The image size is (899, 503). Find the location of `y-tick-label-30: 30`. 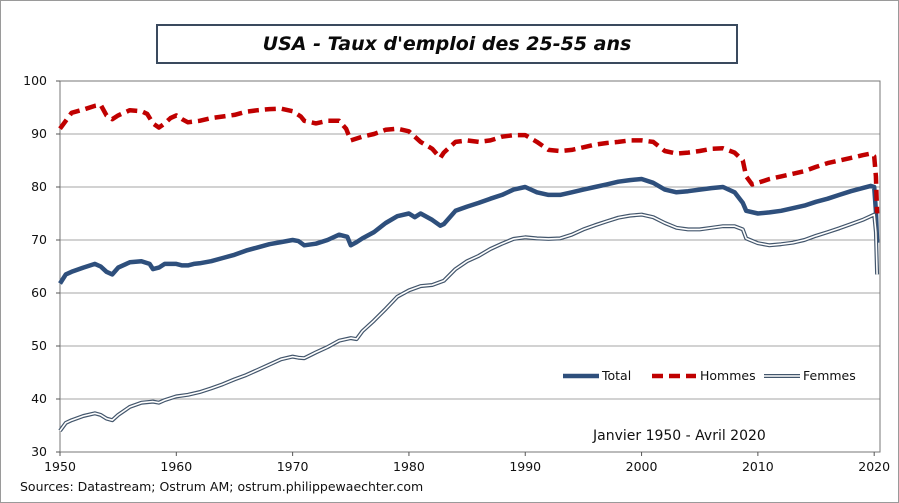

y-tick-label-30: 30 is located at coordinates (39, 451).